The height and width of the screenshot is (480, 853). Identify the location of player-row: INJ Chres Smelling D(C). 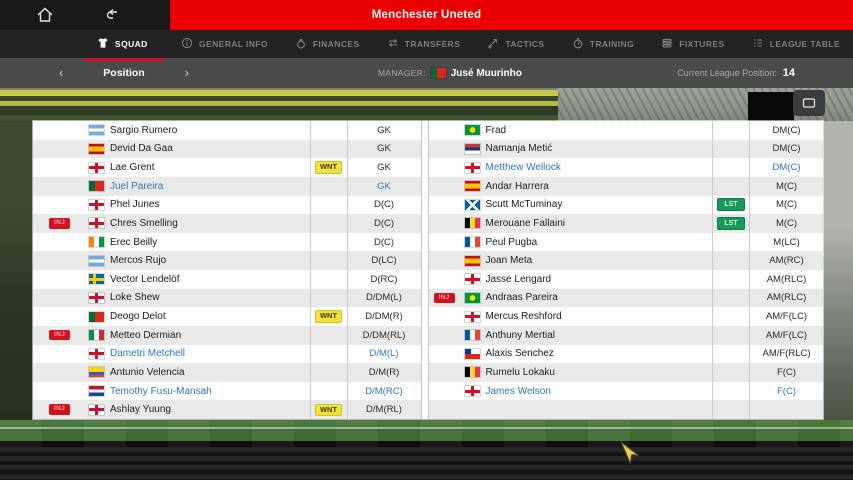
(227, 223).